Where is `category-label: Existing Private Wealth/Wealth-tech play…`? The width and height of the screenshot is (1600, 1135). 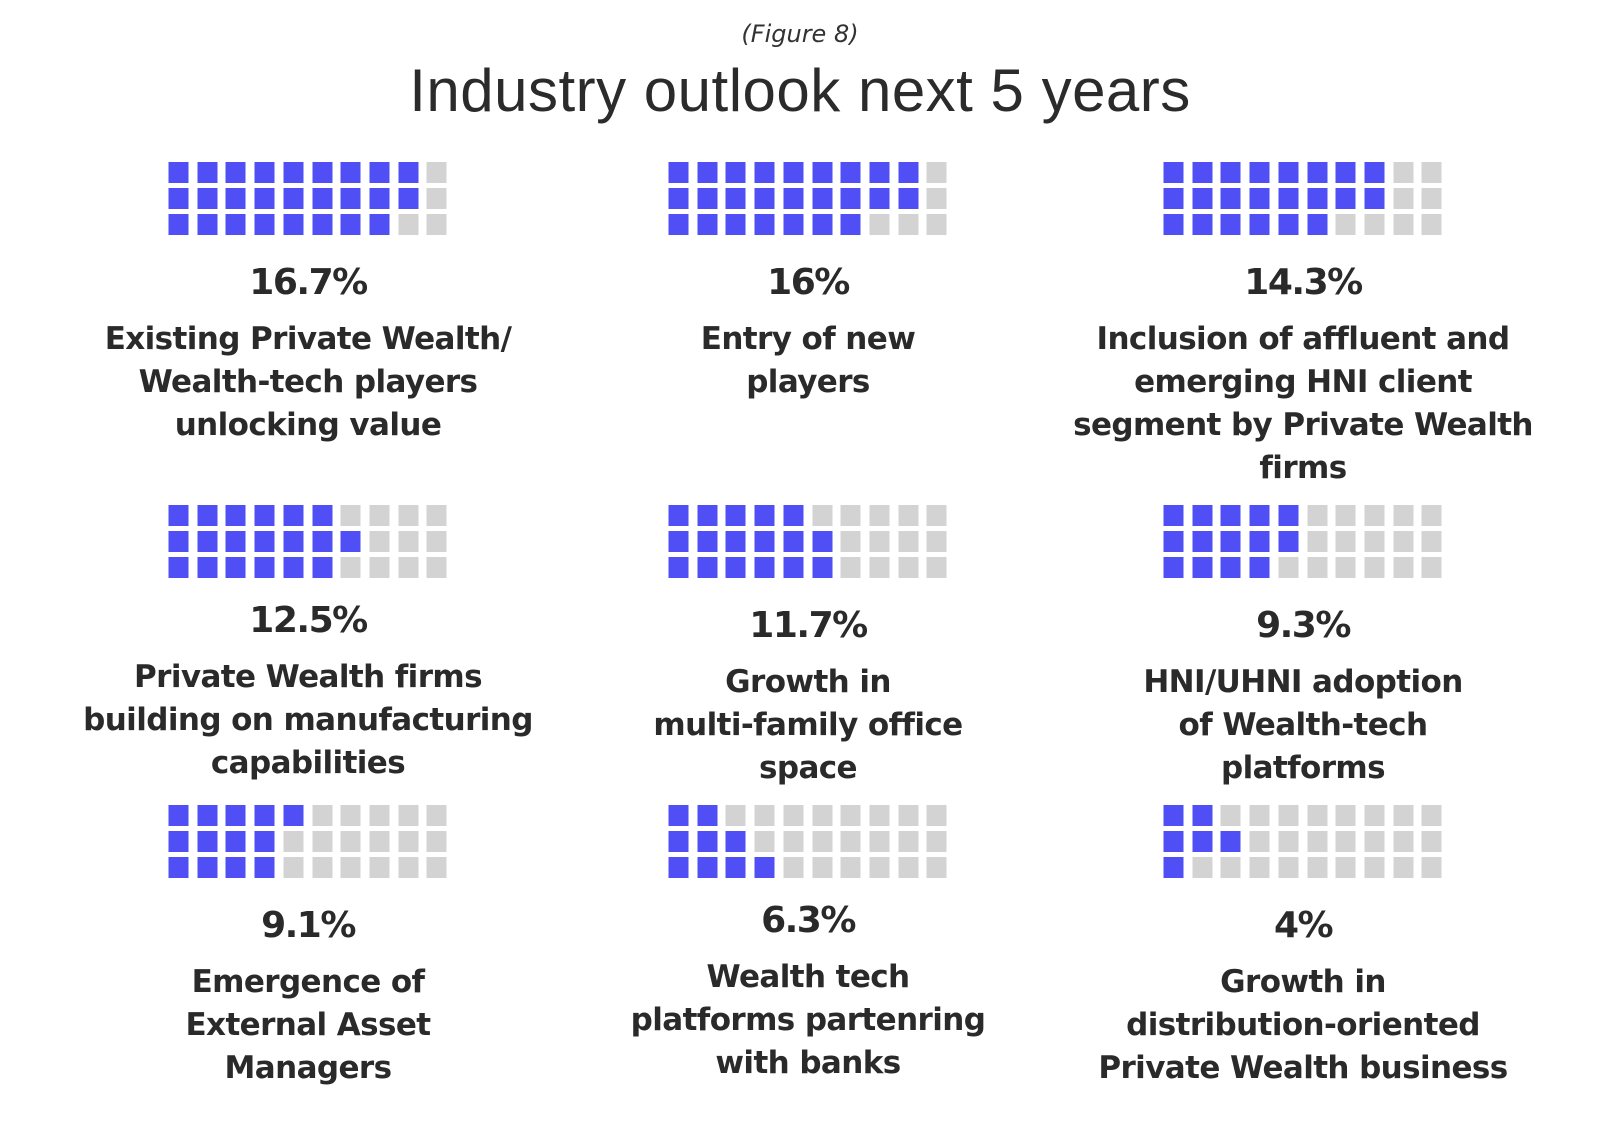 category-label: Existing Private Wealth/Wealth-tech play… is located at coordinates (308, 382).